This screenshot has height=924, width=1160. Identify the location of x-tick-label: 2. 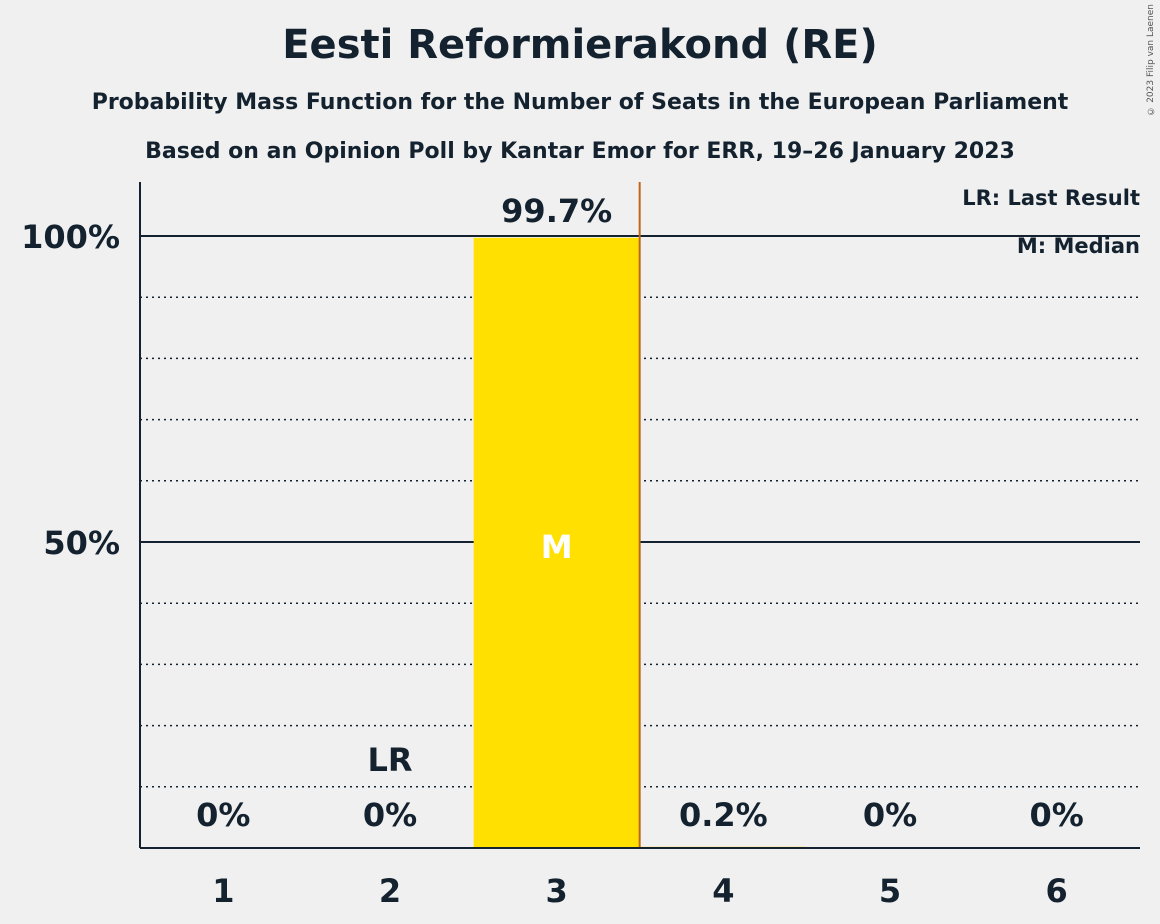
(390, 891).